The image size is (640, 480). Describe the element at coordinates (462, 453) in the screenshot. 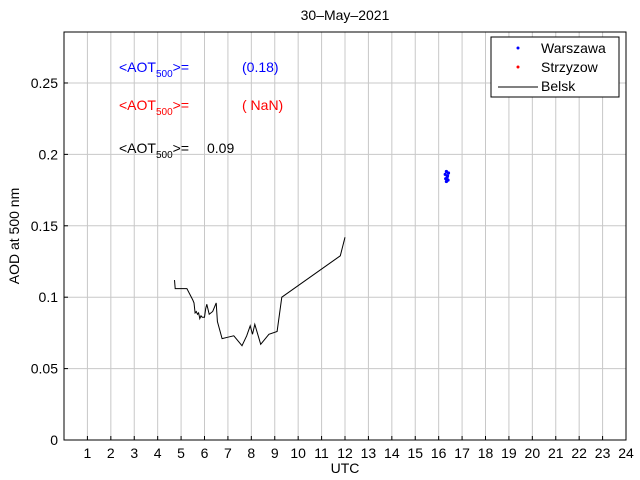

I see `x-tick-label: 17` at that location.